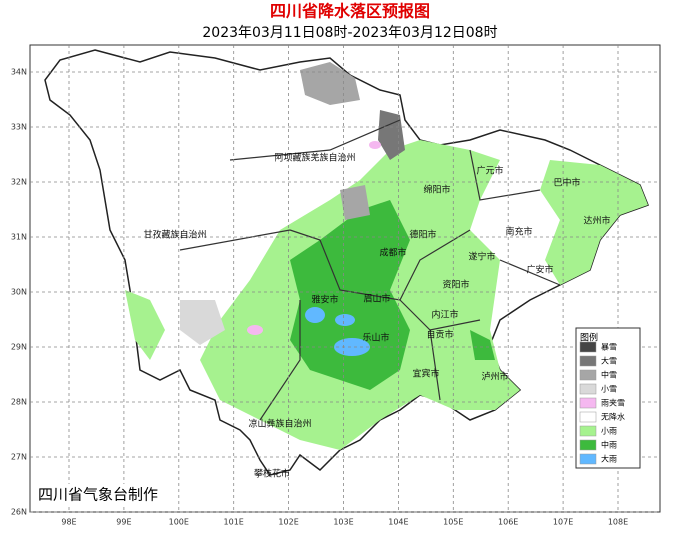  What do you see at coordinates (19, 72) in the screenshot?
I see `lat-tick-label: 34N` at bounding box center [19, 72].